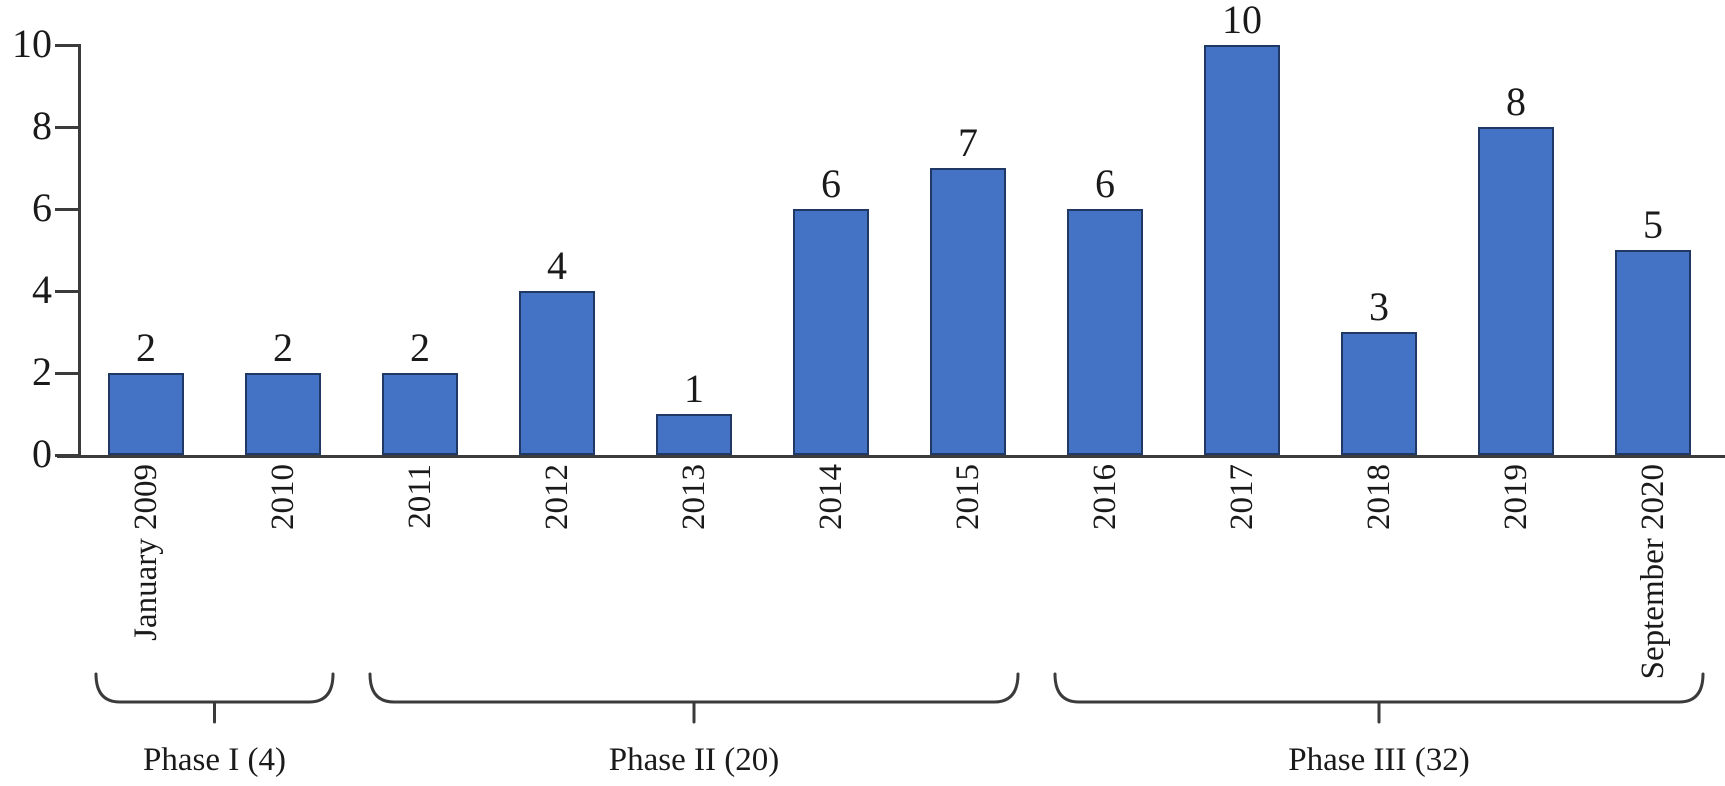 The height and width of the screenshot is (786, 1725). Describe the element at coordinates (831, 497) in the screenshot. I see `x-tick-label: 2014` at that location.